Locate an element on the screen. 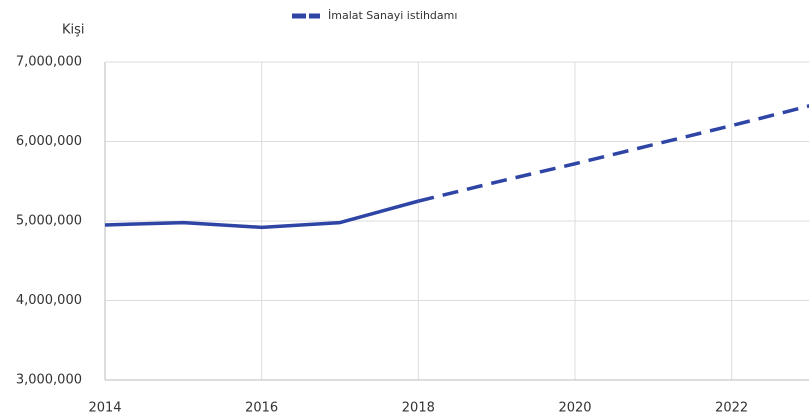  y-axis-title: Kişi is located at coordinates (73, 30).